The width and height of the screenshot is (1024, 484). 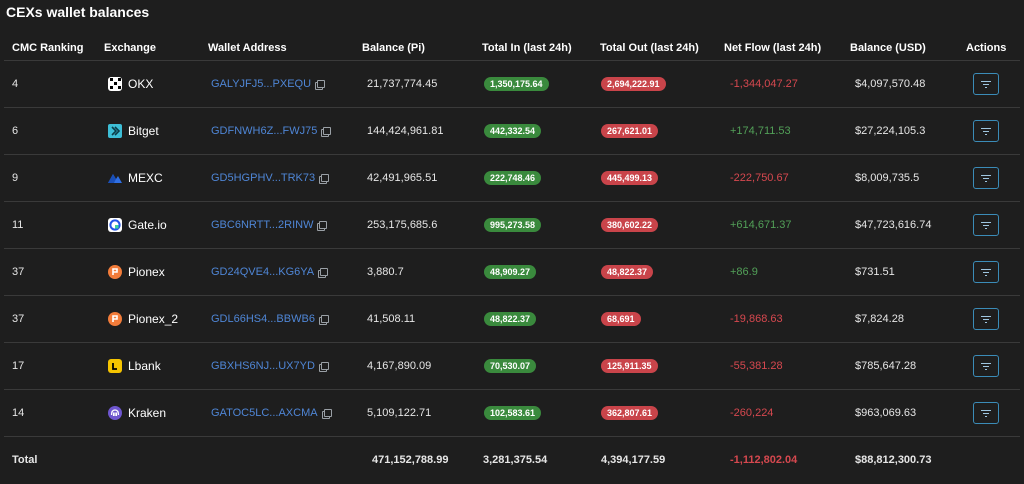 What do you see at coordinates (760, 131) in the screenshot?
I see `net-flow-cell: +174,711.53` at bounding box center [760, 131].